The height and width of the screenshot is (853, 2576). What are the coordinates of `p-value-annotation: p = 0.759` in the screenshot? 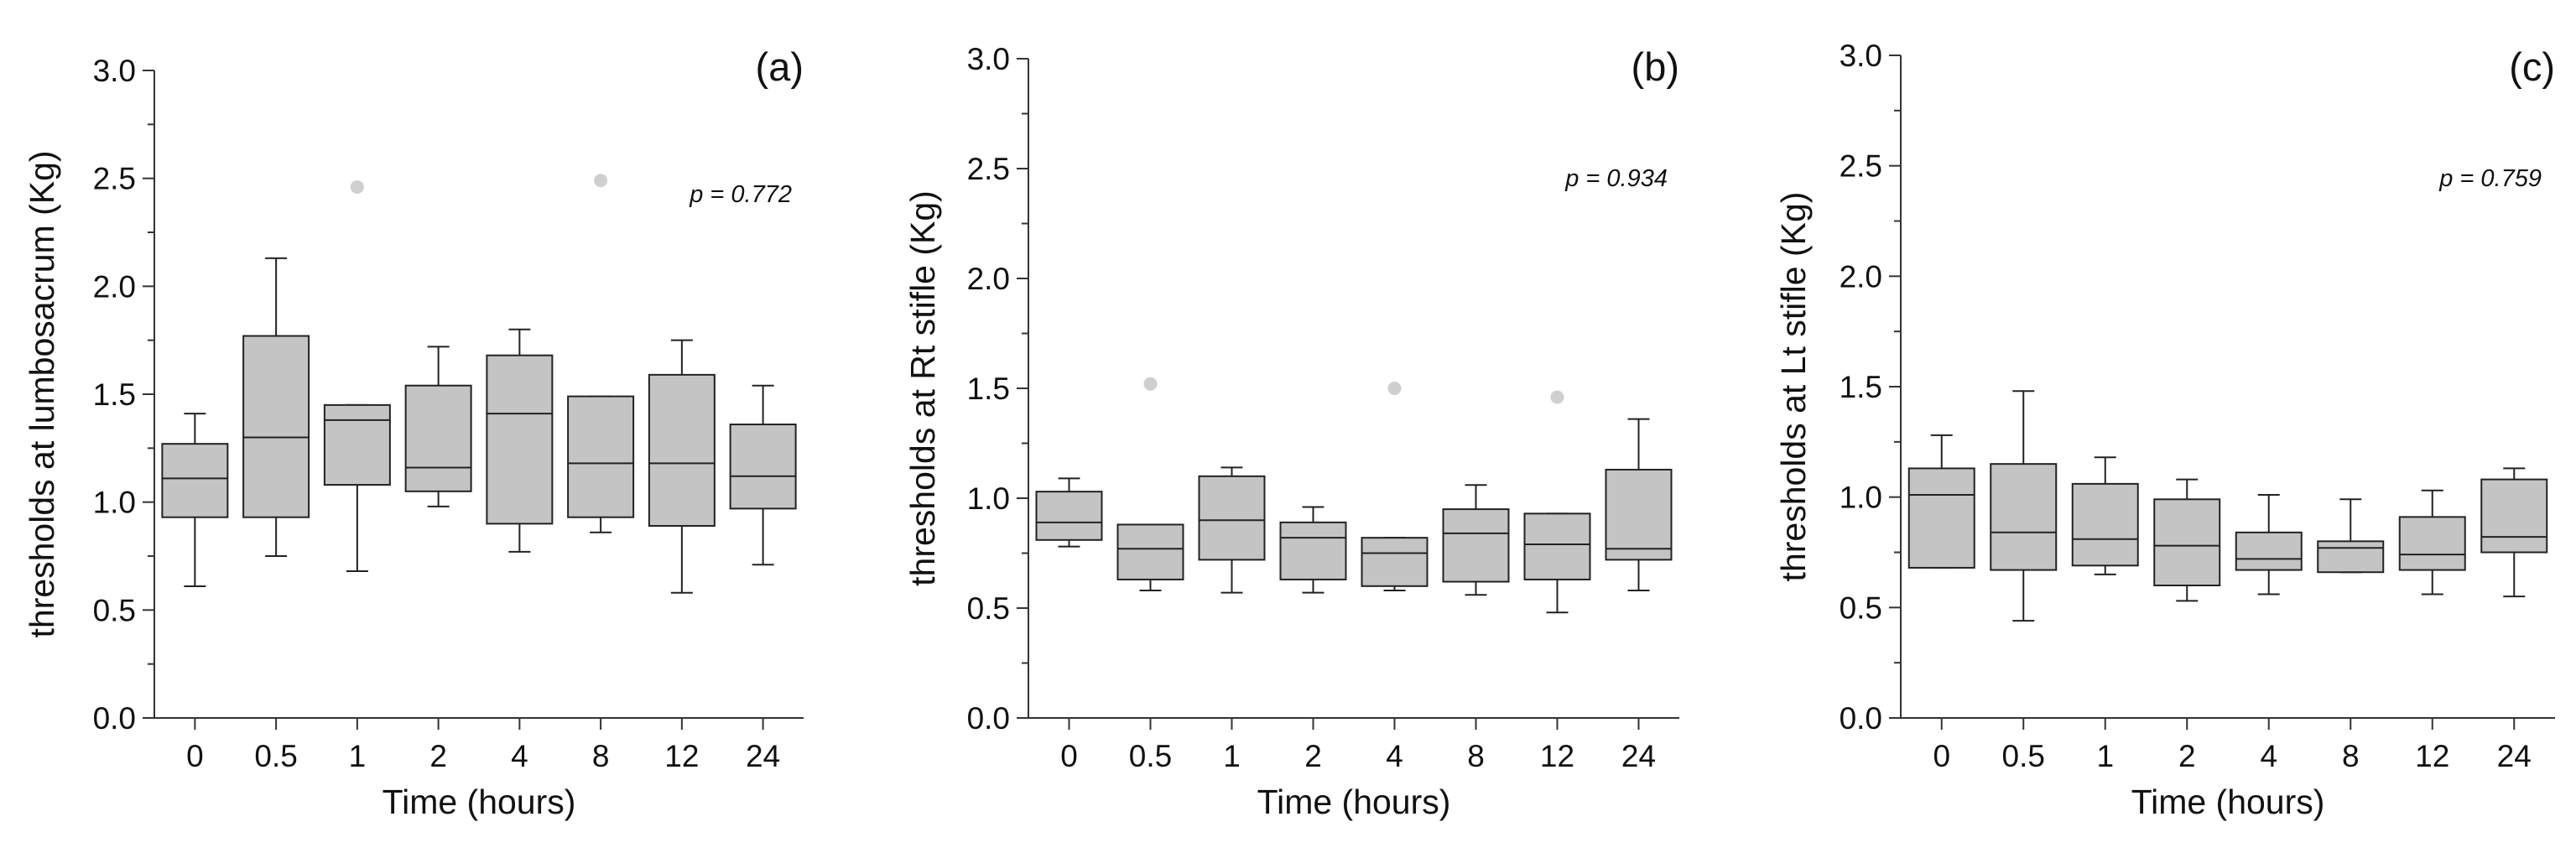 It's located at (2490, 178).